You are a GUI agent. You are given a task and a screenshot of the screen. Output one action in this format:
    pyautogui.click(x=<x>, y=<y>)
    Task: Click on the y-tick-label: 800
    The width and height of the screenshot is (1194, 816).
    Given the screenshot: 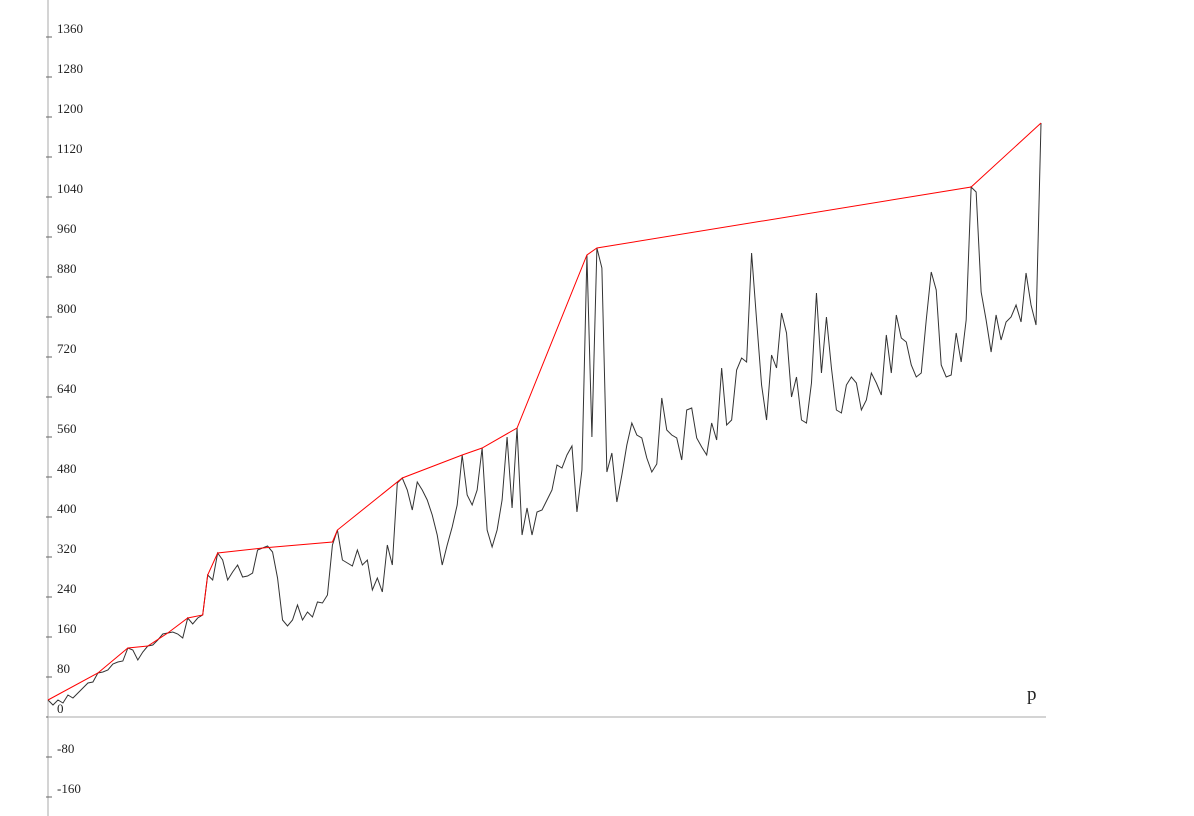 What is the action you would take?
    pyautogui.click(x=67, y=308)
    